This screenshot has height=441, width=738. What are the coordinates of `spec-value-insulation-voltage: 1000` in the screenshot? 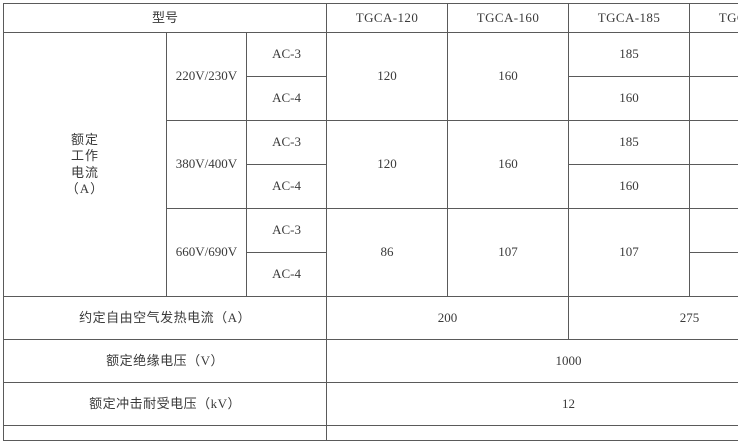 It's located at (532, 361).